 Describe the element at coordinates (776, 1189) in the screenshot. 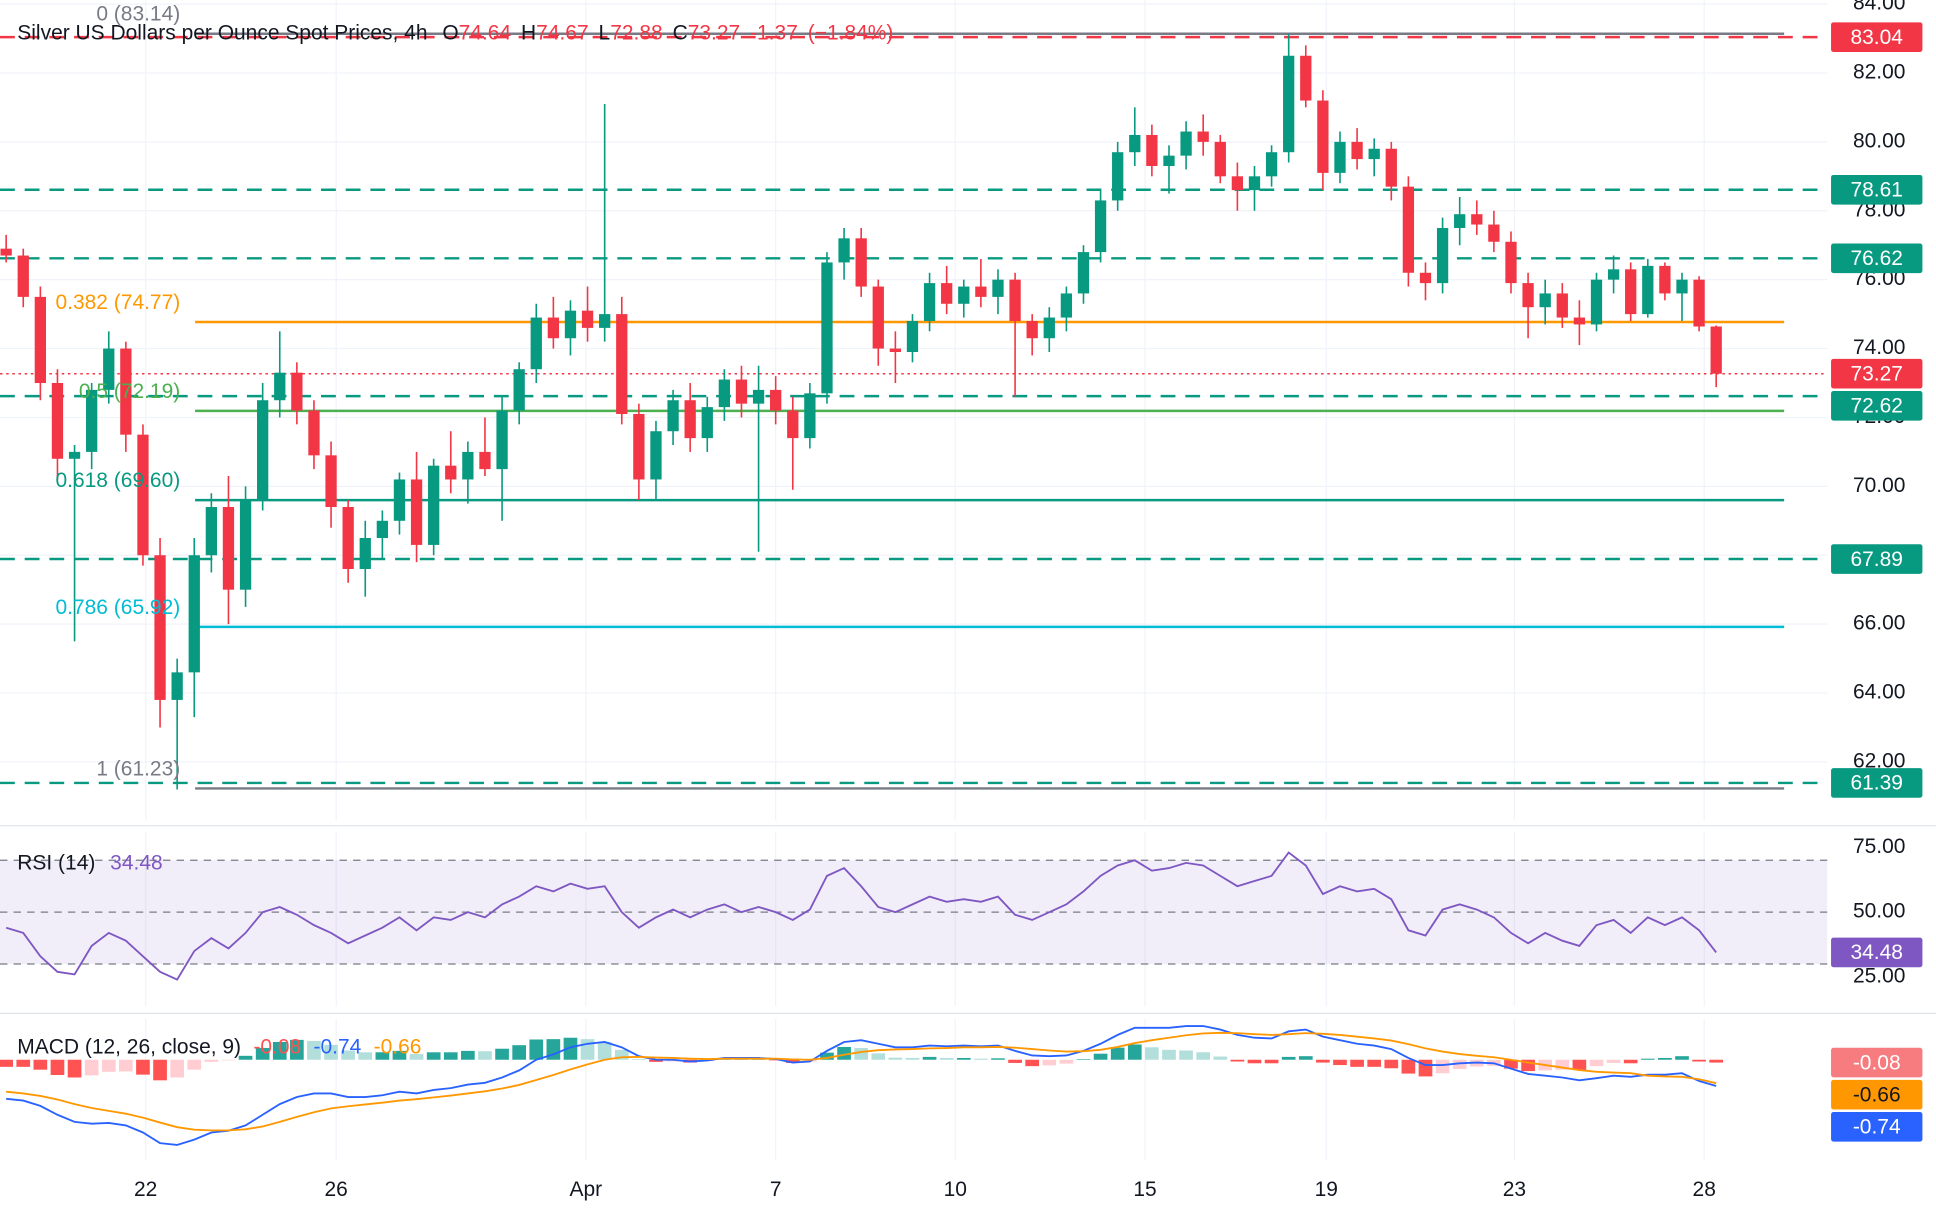

I see `x-tick-label: 7` at that location.